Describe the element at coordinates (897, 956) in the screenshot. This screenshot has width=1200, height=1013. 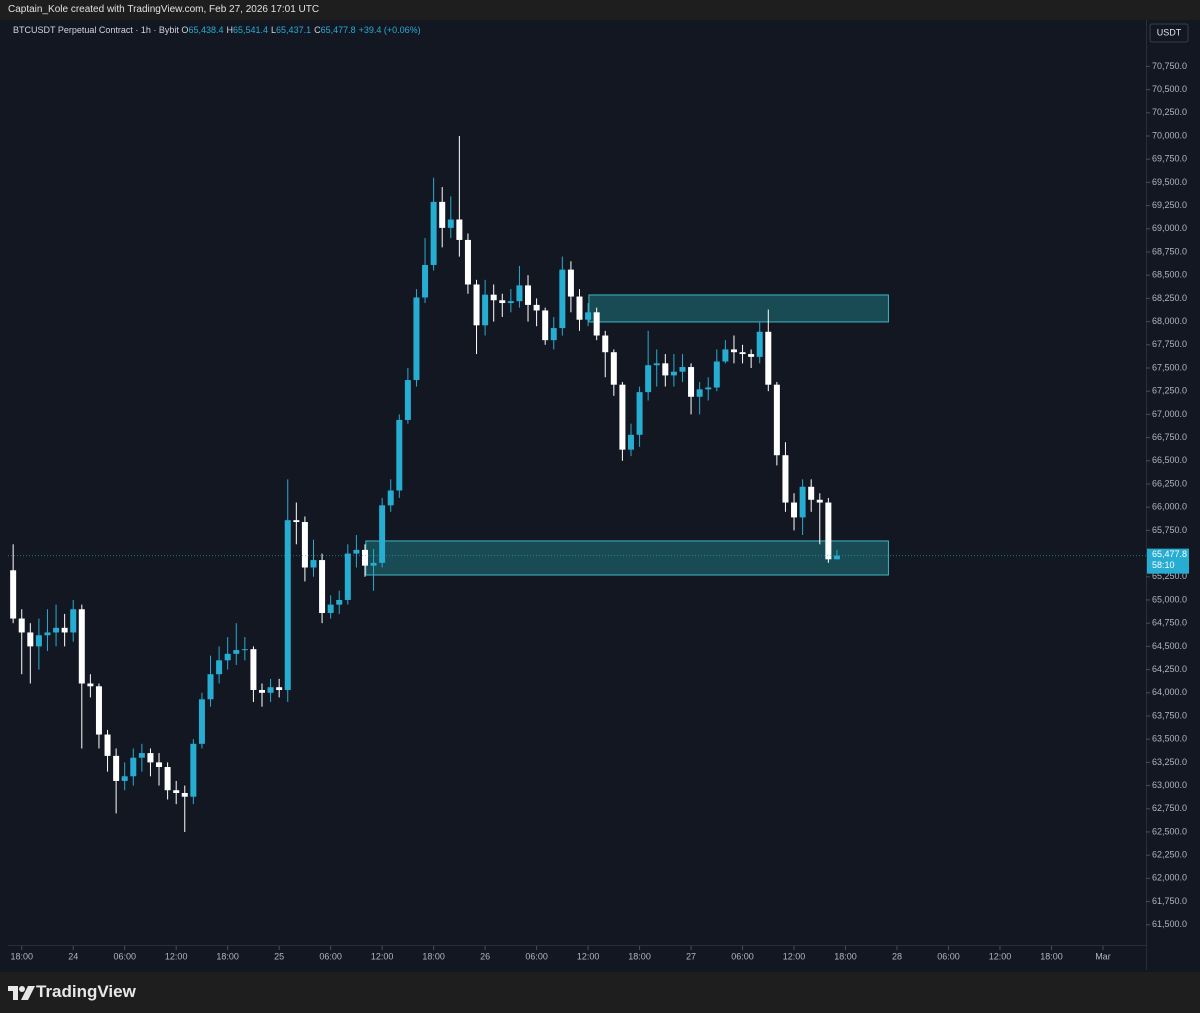
I see `x-tick-label: 28` at that location.